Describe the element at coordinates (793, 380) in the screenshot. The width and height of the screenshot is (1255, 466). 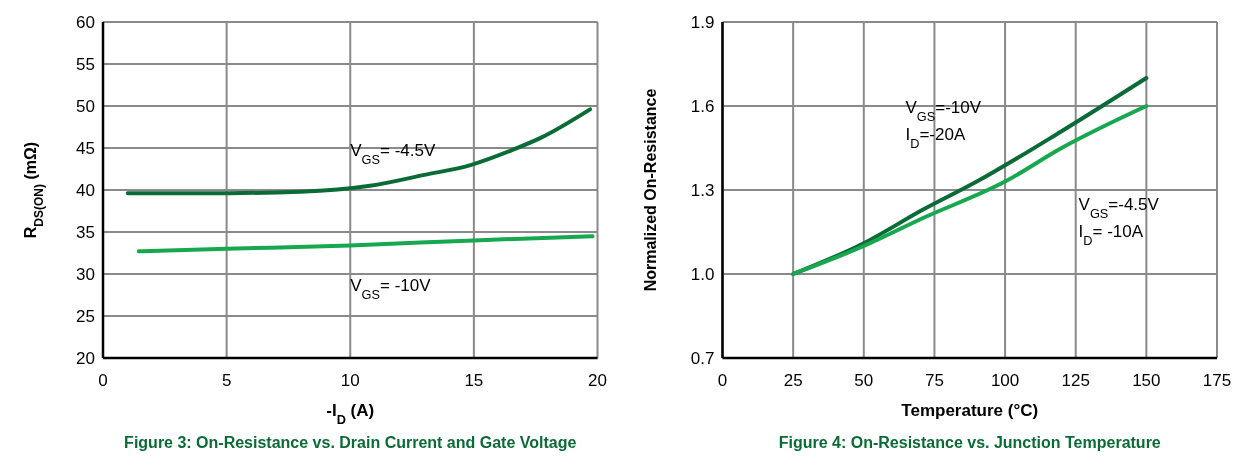
I see `x-tick-label: 25` at that location.